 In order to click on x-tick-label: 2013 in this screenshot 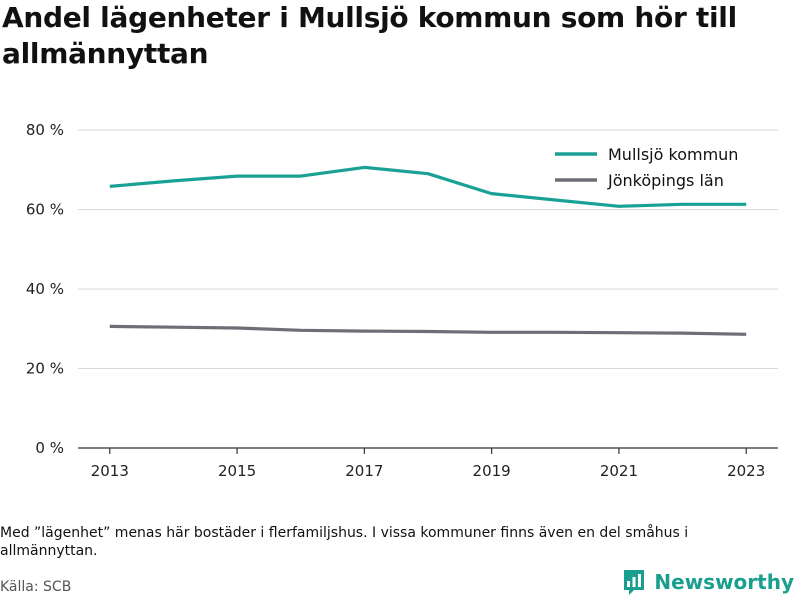, I will do `click(110, 471)`.